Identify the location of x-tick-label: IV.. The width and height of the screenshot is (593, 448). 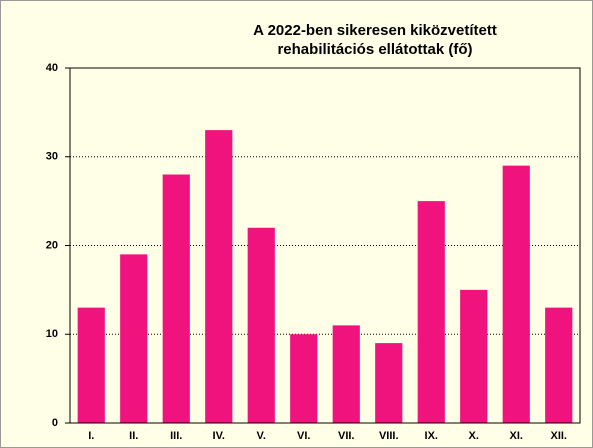
(219, 436).